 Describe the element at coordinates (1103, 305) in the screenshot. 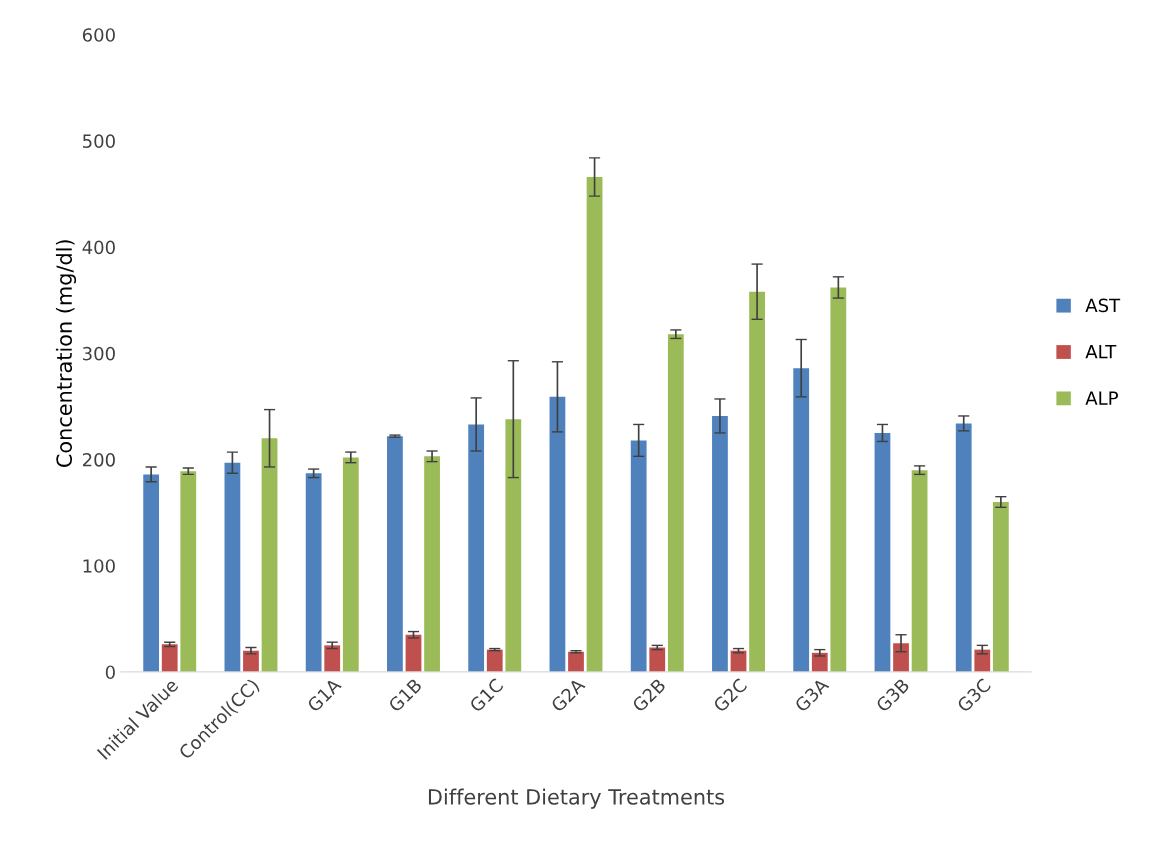

I see `legend-label: AST` at that location.